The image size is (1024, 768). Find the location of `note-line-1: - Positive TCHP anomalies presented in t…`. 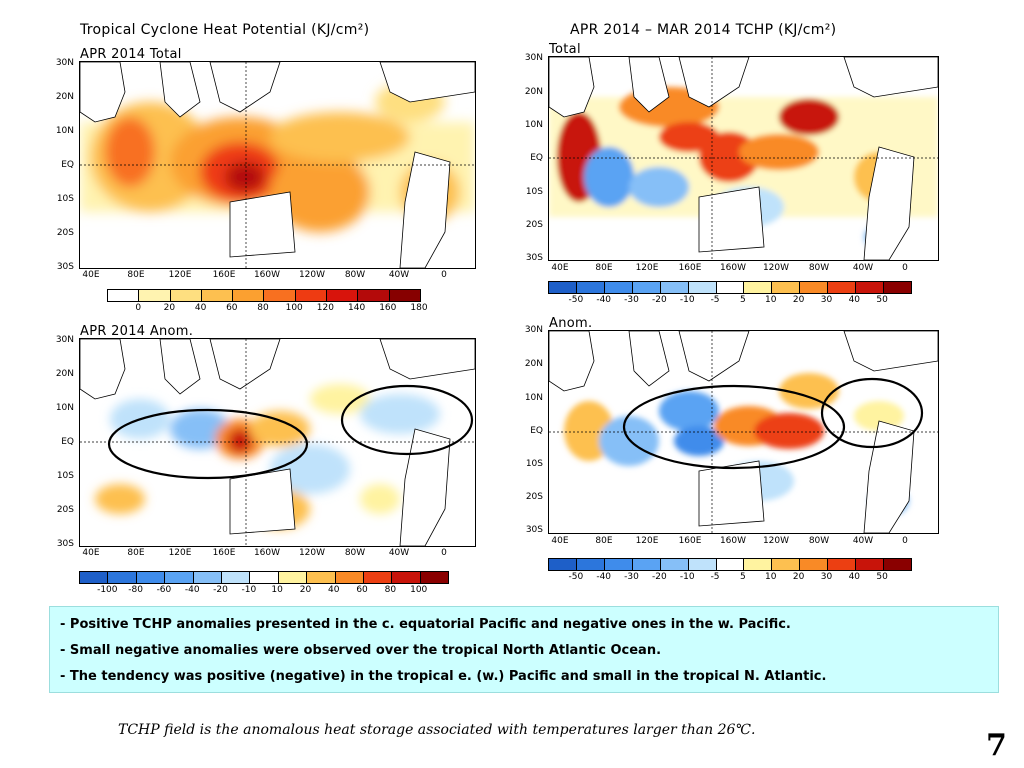

note-line-1: - Positive TCHP anomalies presented in t… is located at coordinates (425, 624).